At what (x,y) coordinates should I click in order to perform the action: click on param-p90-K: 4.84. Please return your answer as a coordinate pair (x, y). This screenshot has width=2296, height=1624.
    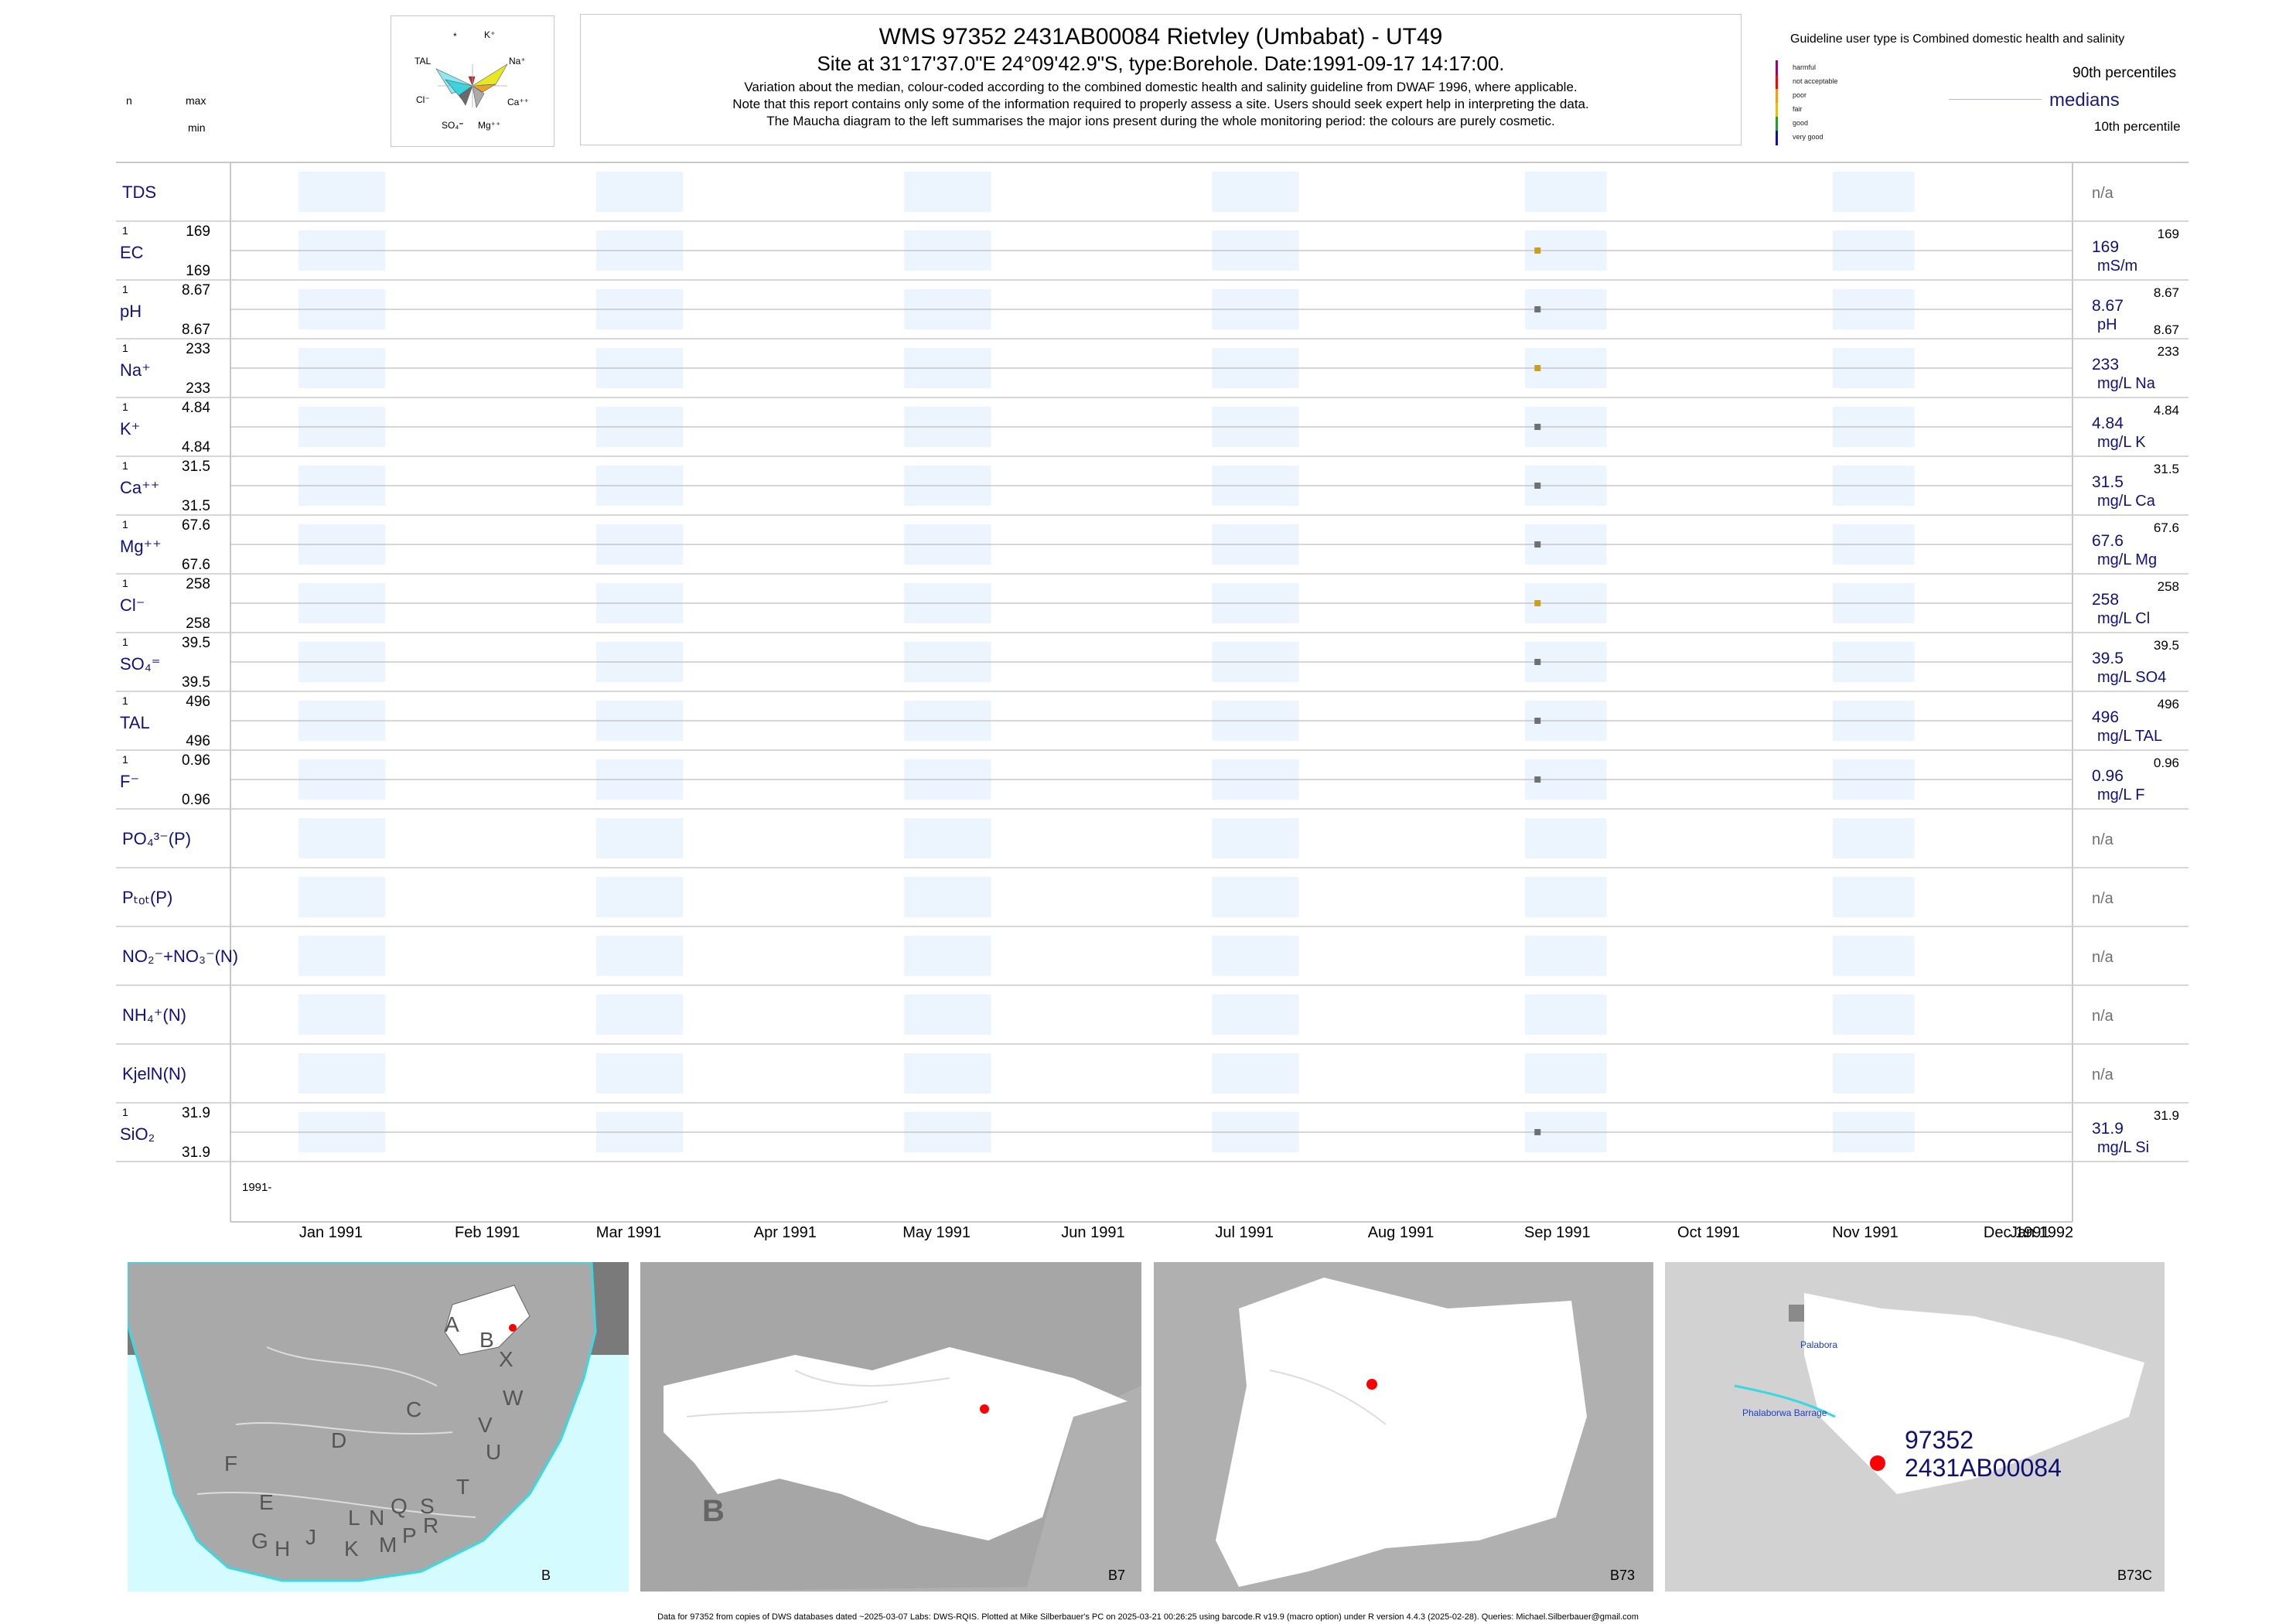
    Looking at the image, I should click on (2166, 410).